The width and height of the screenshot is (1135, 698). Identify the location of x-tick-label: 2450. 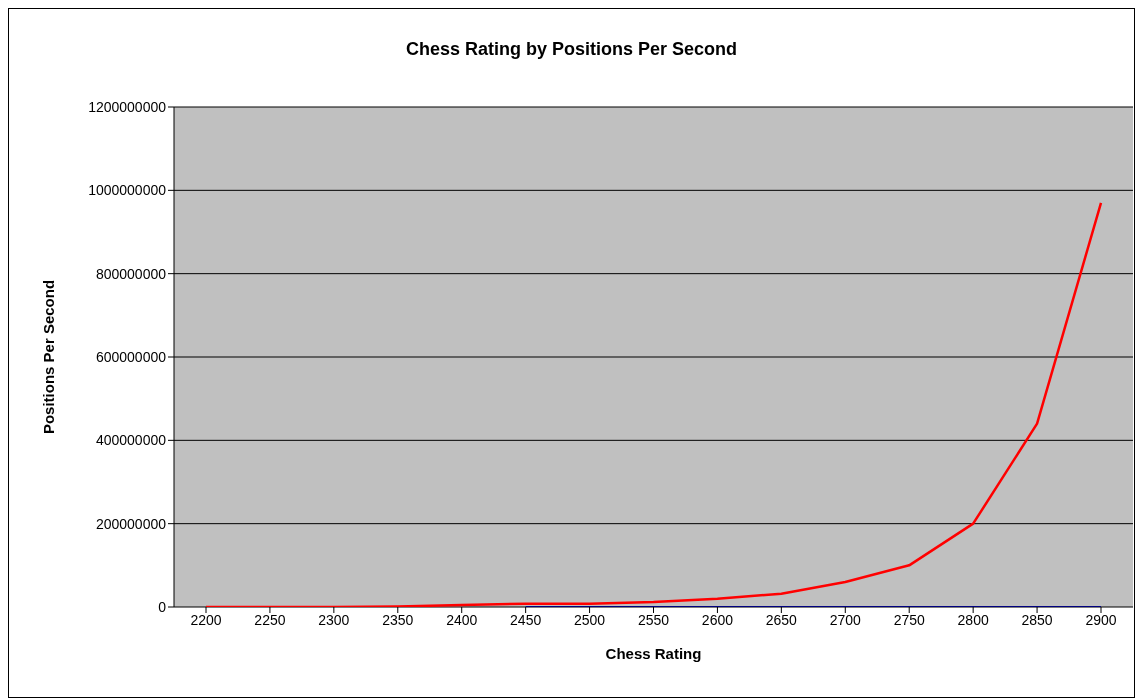
(526, 619).